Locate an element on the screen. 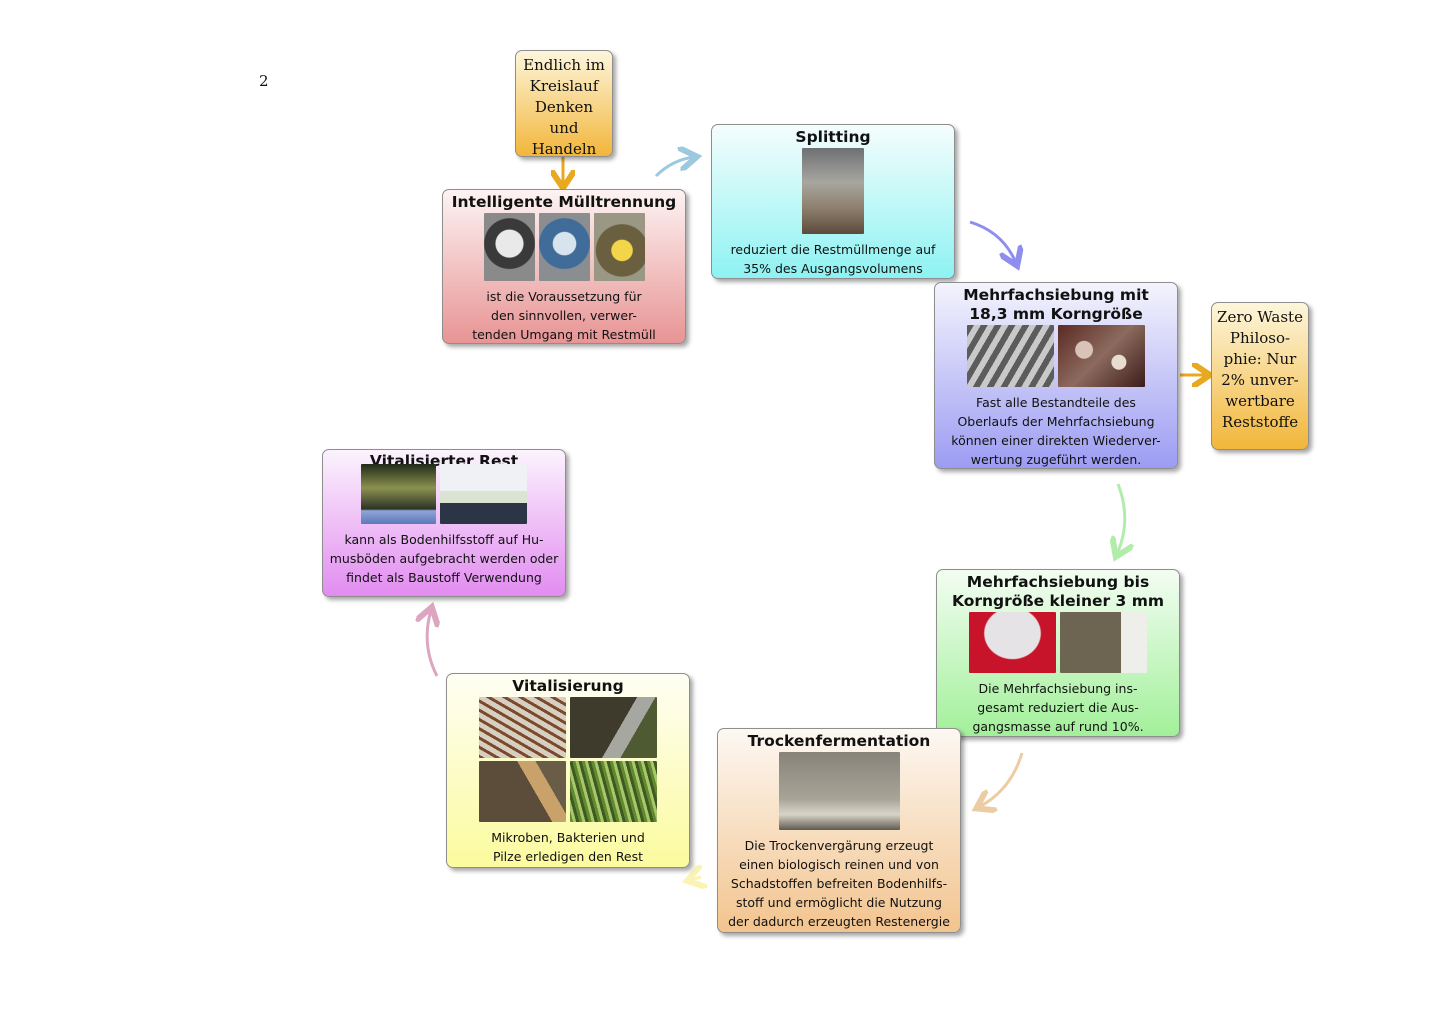 Image resolution: width=1449 pixels, height=1025 pixels. description-line: einen biologisch reinen und von is located at coordinates (839, 864).